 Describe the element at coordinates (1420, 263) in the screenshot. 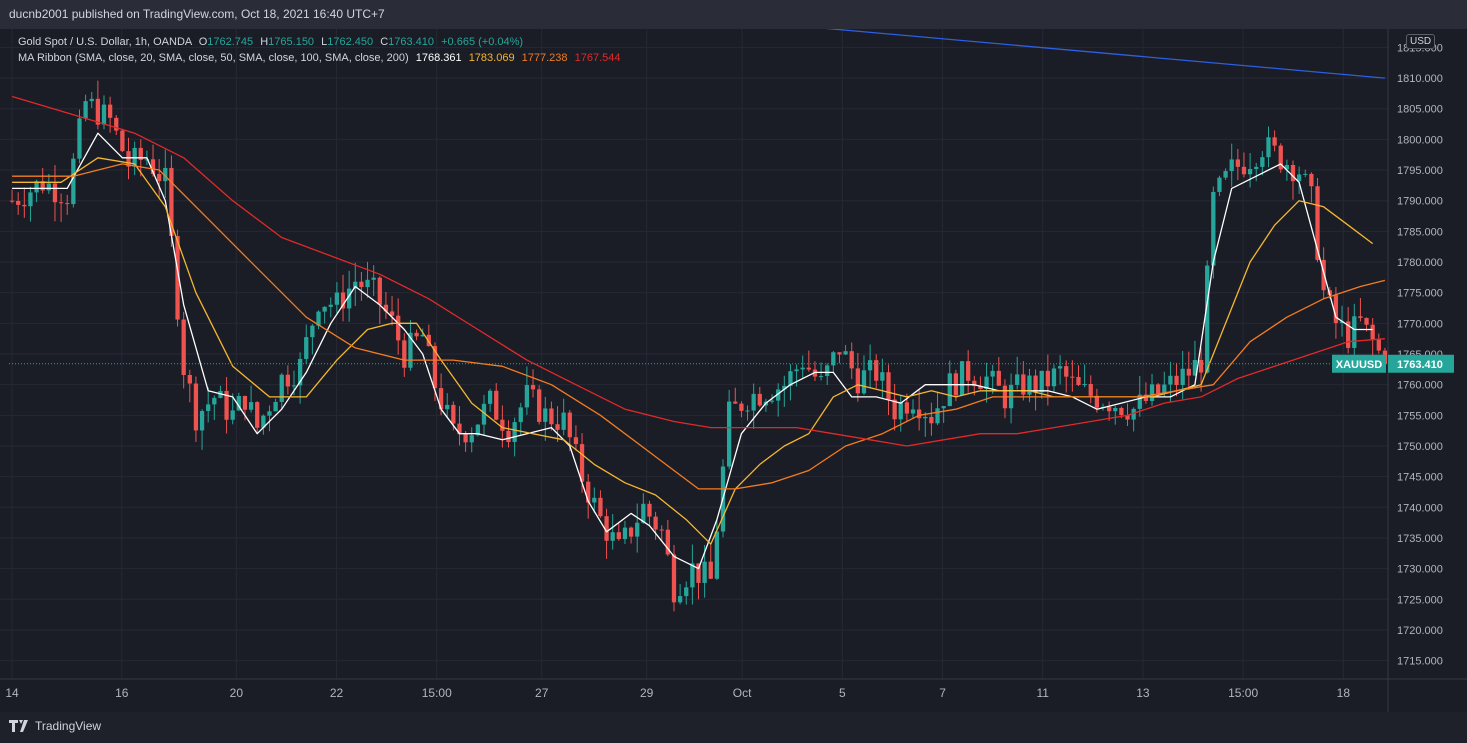

I see `price-tick-label: 1780.000` at that location.